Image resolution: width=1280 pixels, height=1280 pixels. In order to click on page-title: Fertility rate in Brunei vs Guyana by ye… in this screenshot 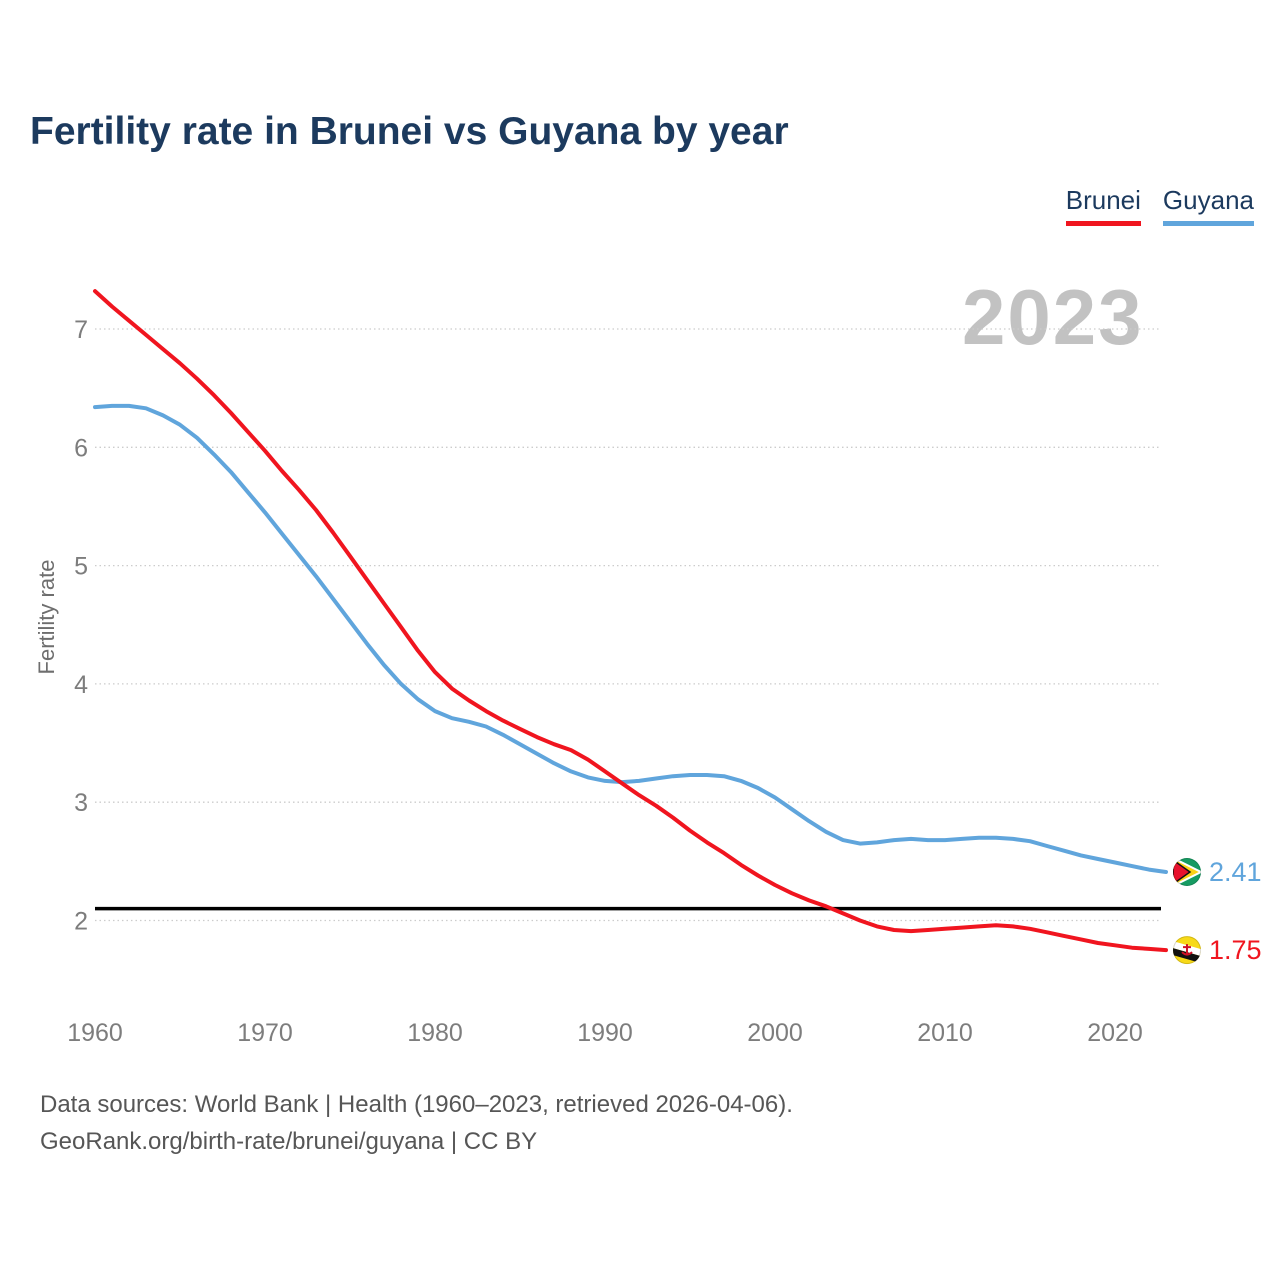, I will do `click(409, 131)`.